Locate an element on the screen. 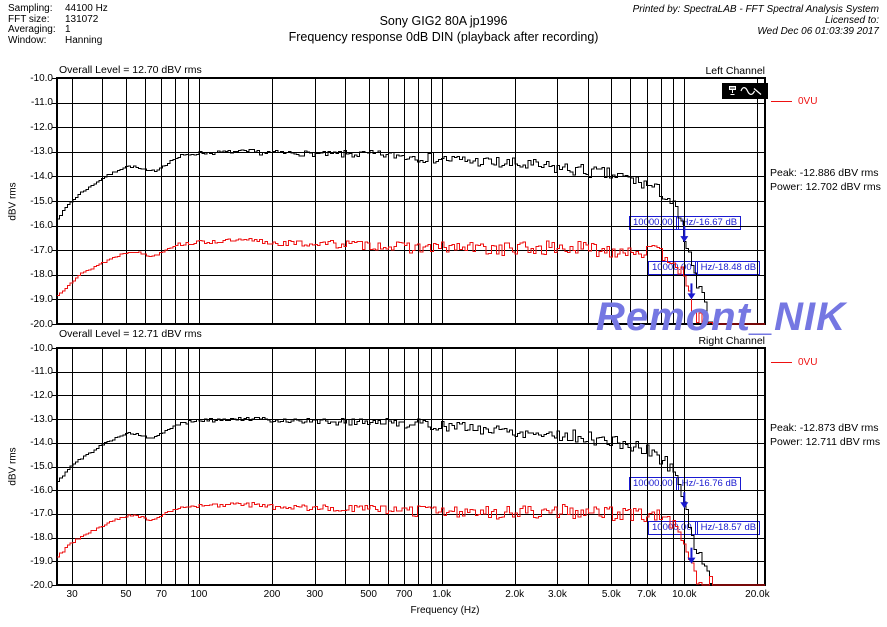 This screenshot has height=627, width=887. setting-label: Sampling: is located at coordinates (30, 8).